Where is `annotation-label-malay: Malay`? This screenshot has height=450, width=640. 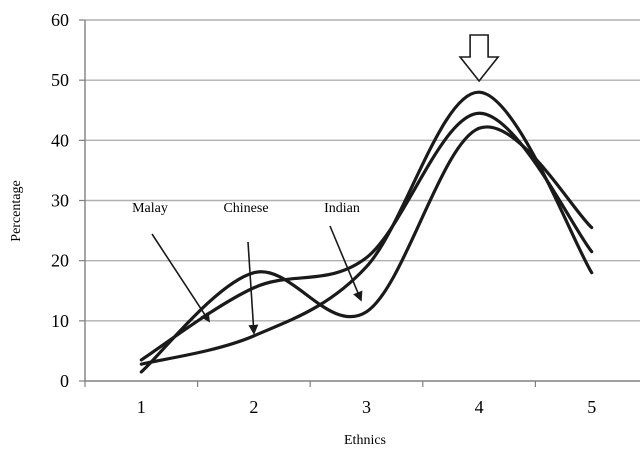
annotation-label-malay: Malay is located at coordinates (150, 208).